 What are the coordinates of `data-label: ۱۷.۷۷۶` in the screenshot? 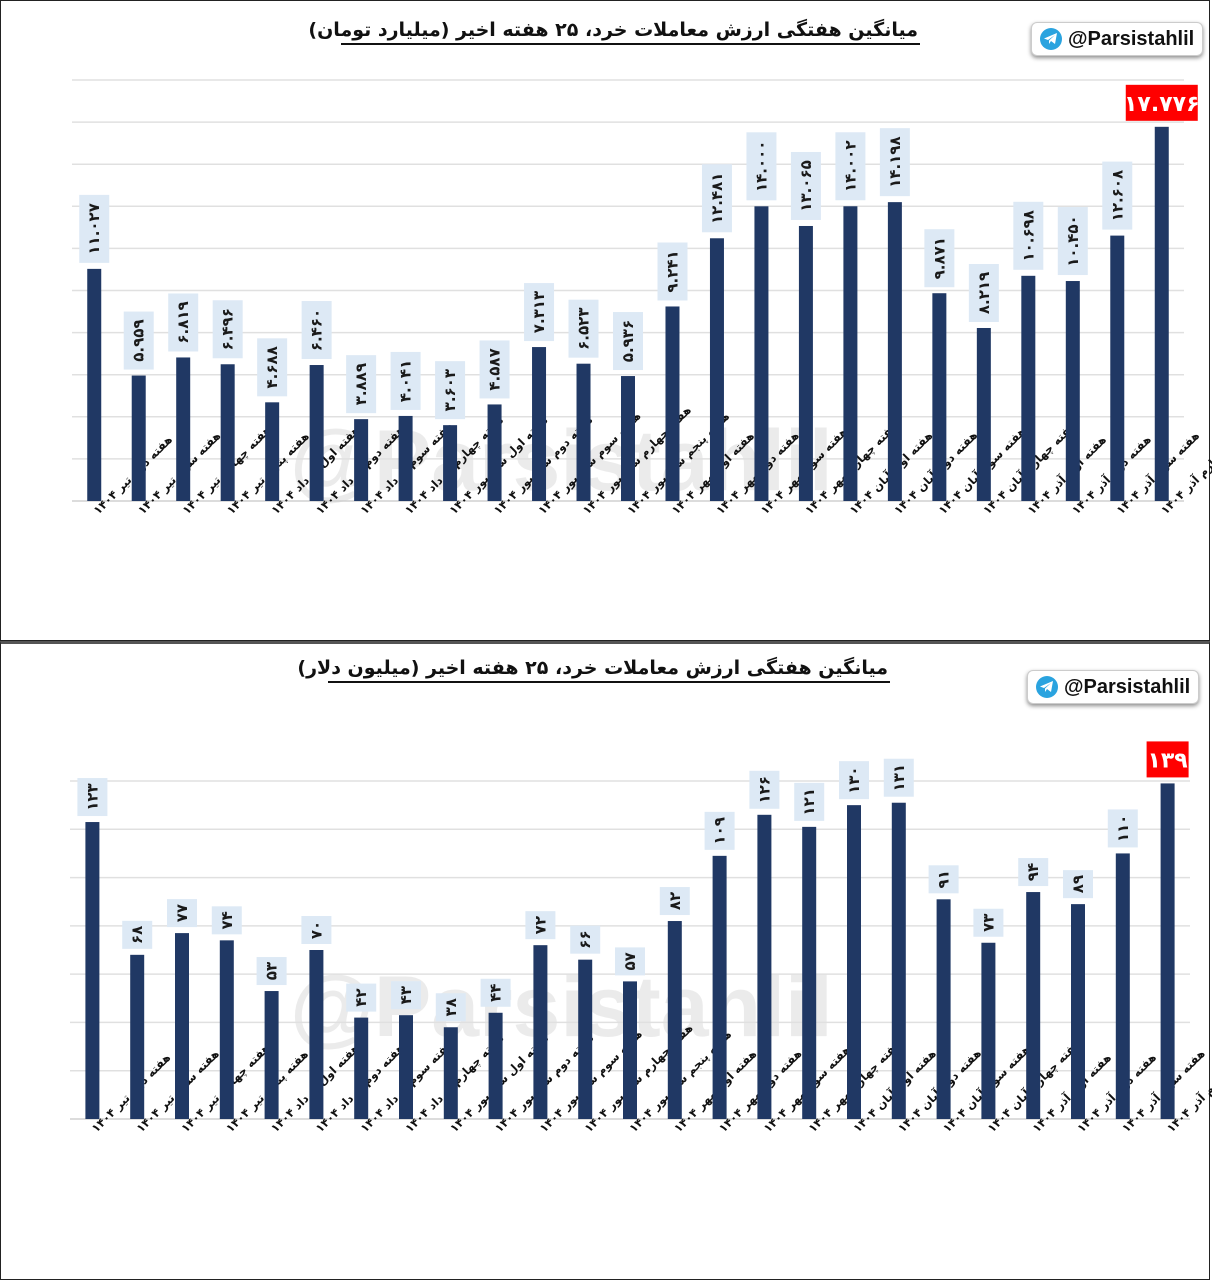 It's located at (1162, 104).